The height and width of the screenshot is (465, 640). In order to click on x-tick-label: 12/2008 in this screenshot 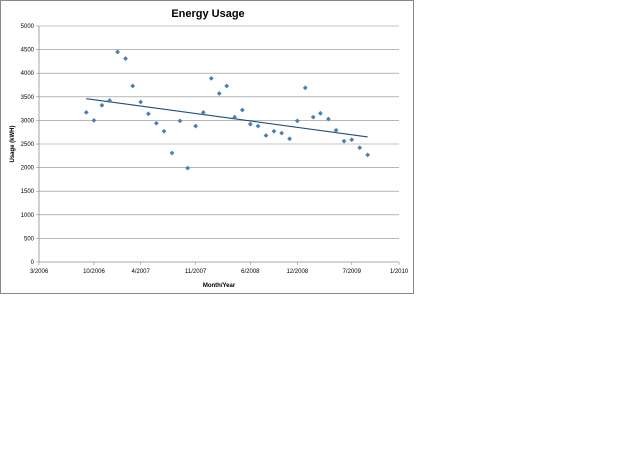, I will do `click(297, 272)`.